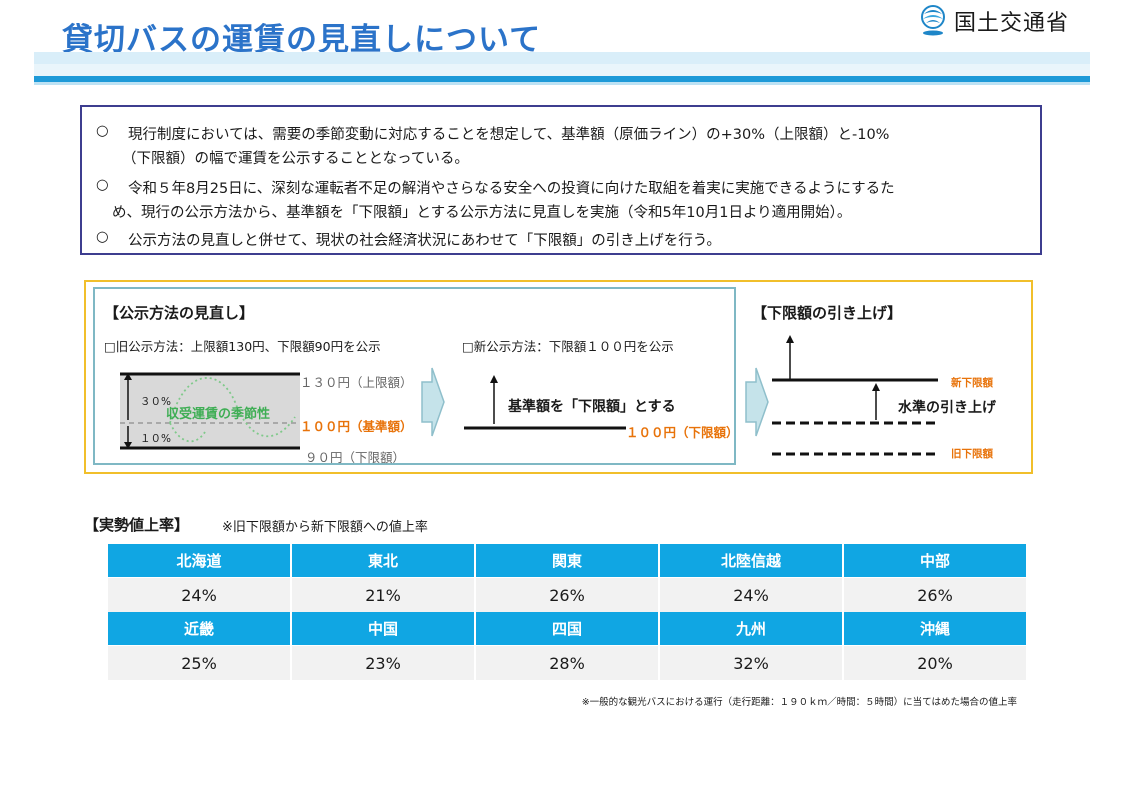 The height and width of the screenshot is (794, 1123). I want to click on region-header: 四国, so click(567, 628).